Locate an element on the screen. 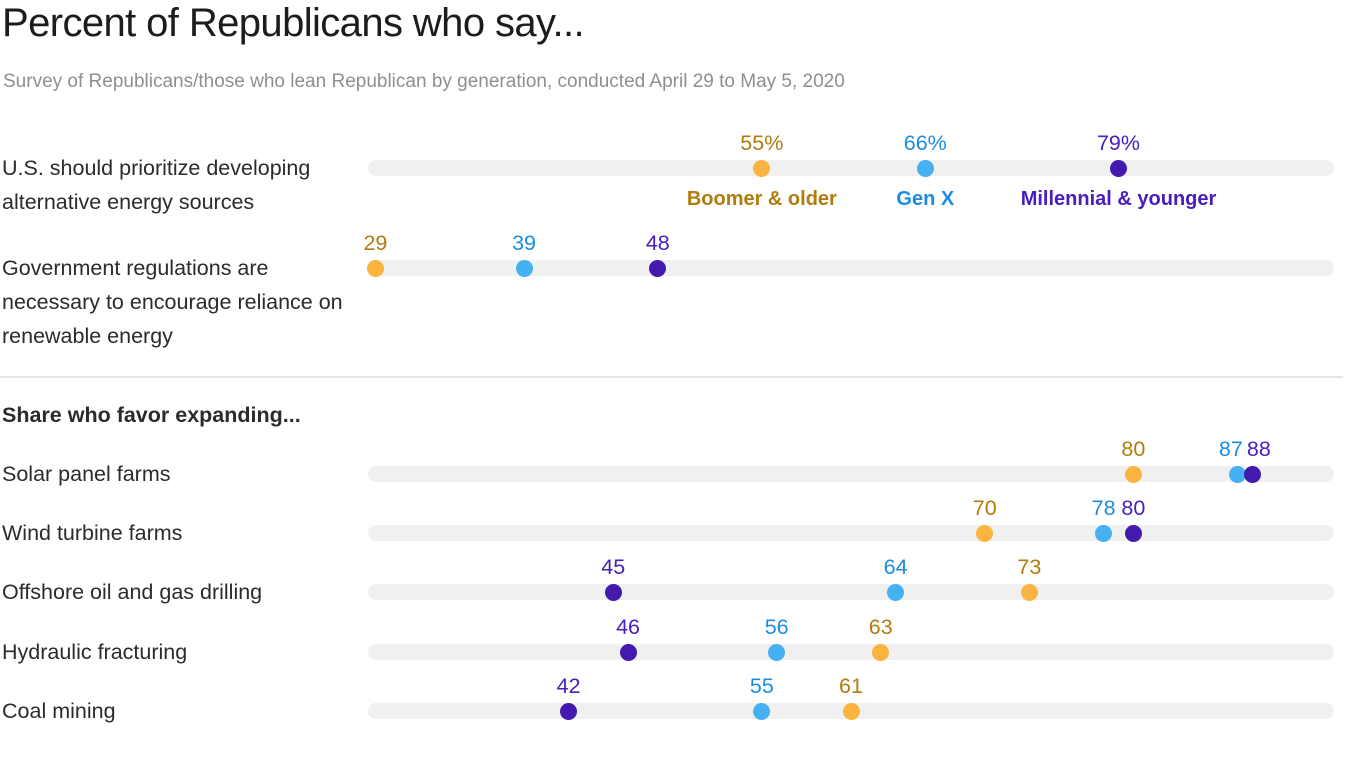  value-label-boomer-older: 29 is located at coordinates (375, 243).